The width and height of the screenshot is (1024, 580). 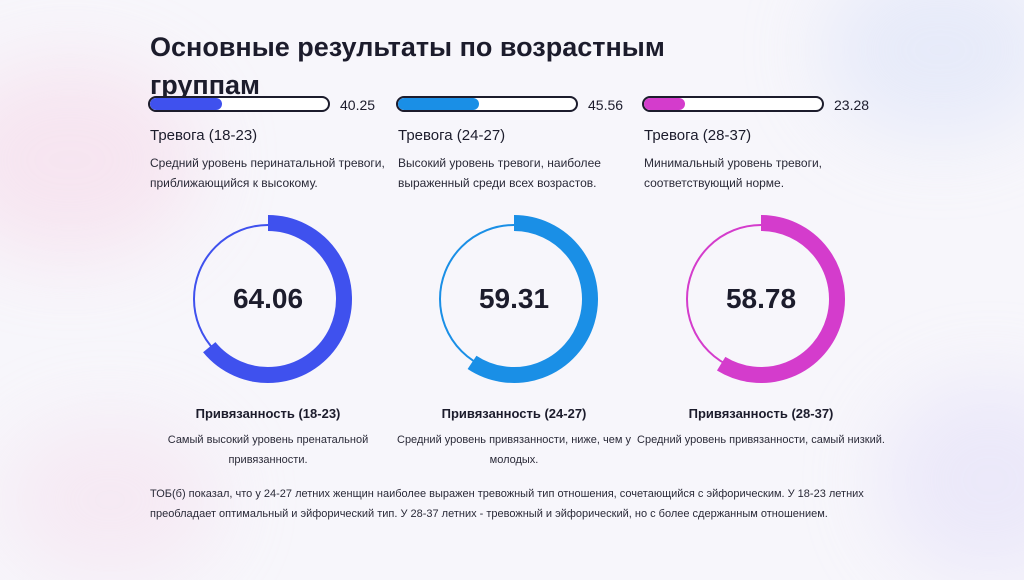 What do you see at coordinates (358, 105) in the screenshot?
I see `anxiety-value: 40.25` at bounding box center [358, 105].